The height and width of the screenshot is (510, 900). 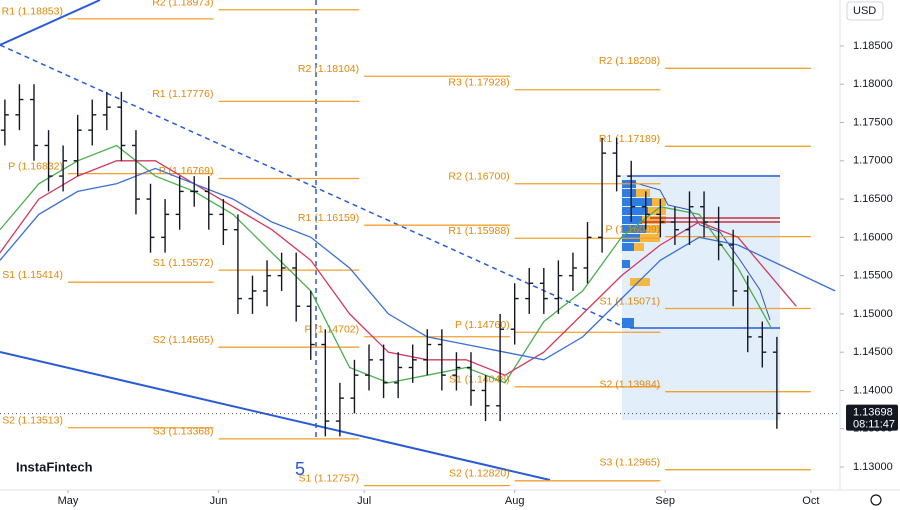 What do you see at coordinates (35, 166) in the screenshot?
I see `pivot-label: P (1.16832)` at bounding box center [35, 166].